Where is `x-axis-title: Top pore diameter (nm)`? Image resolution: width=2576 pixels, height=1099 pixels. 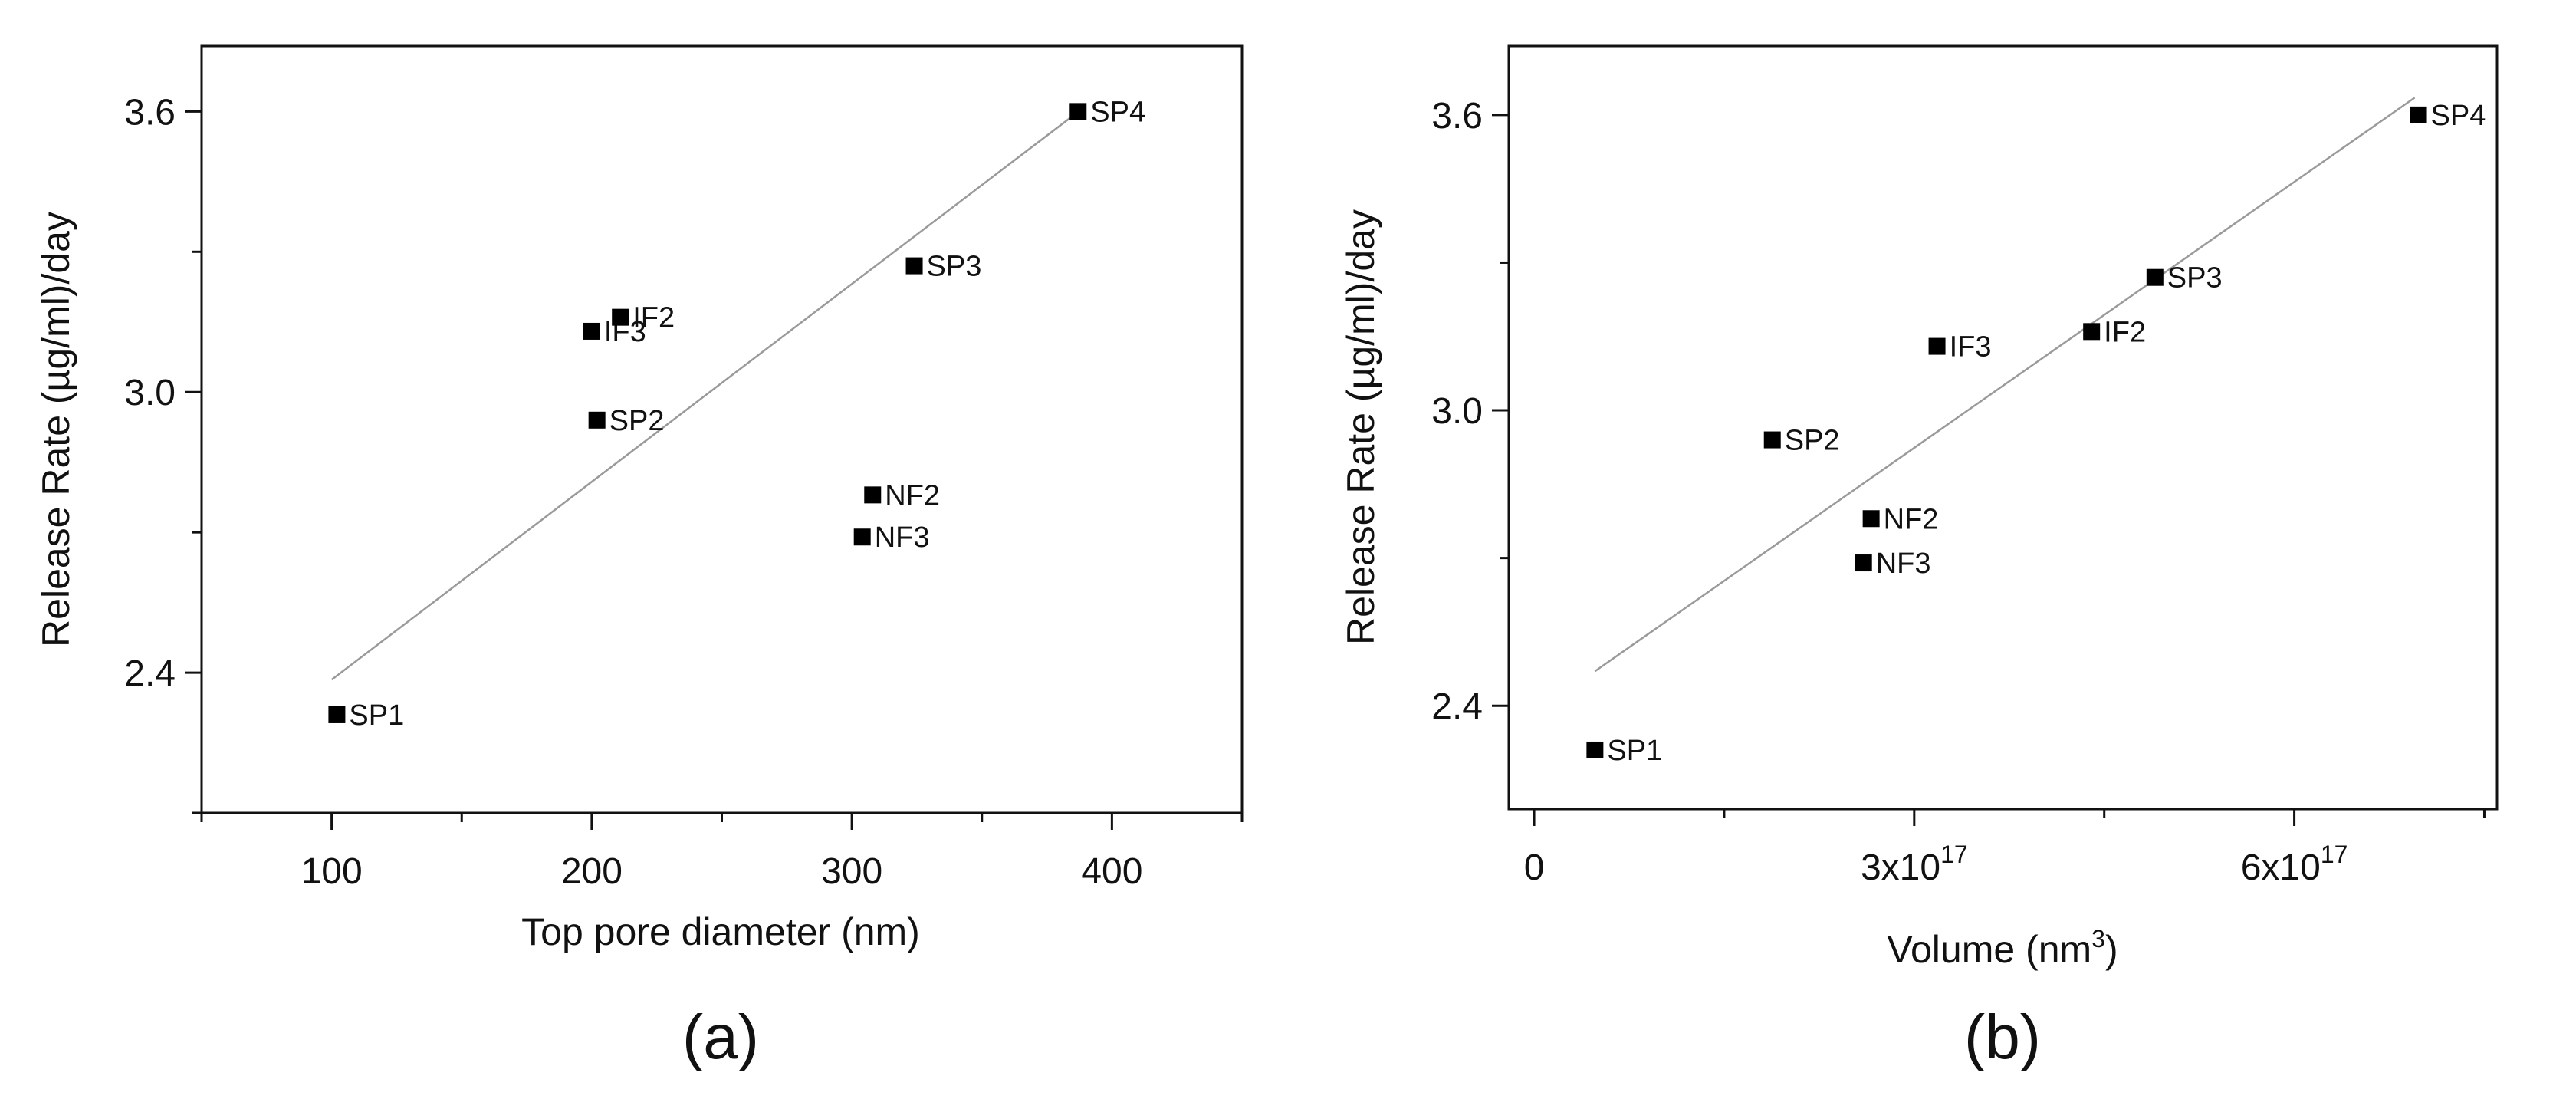 x-axis-title: Top pore diameter (nm) is located at coordinates (721, 931).